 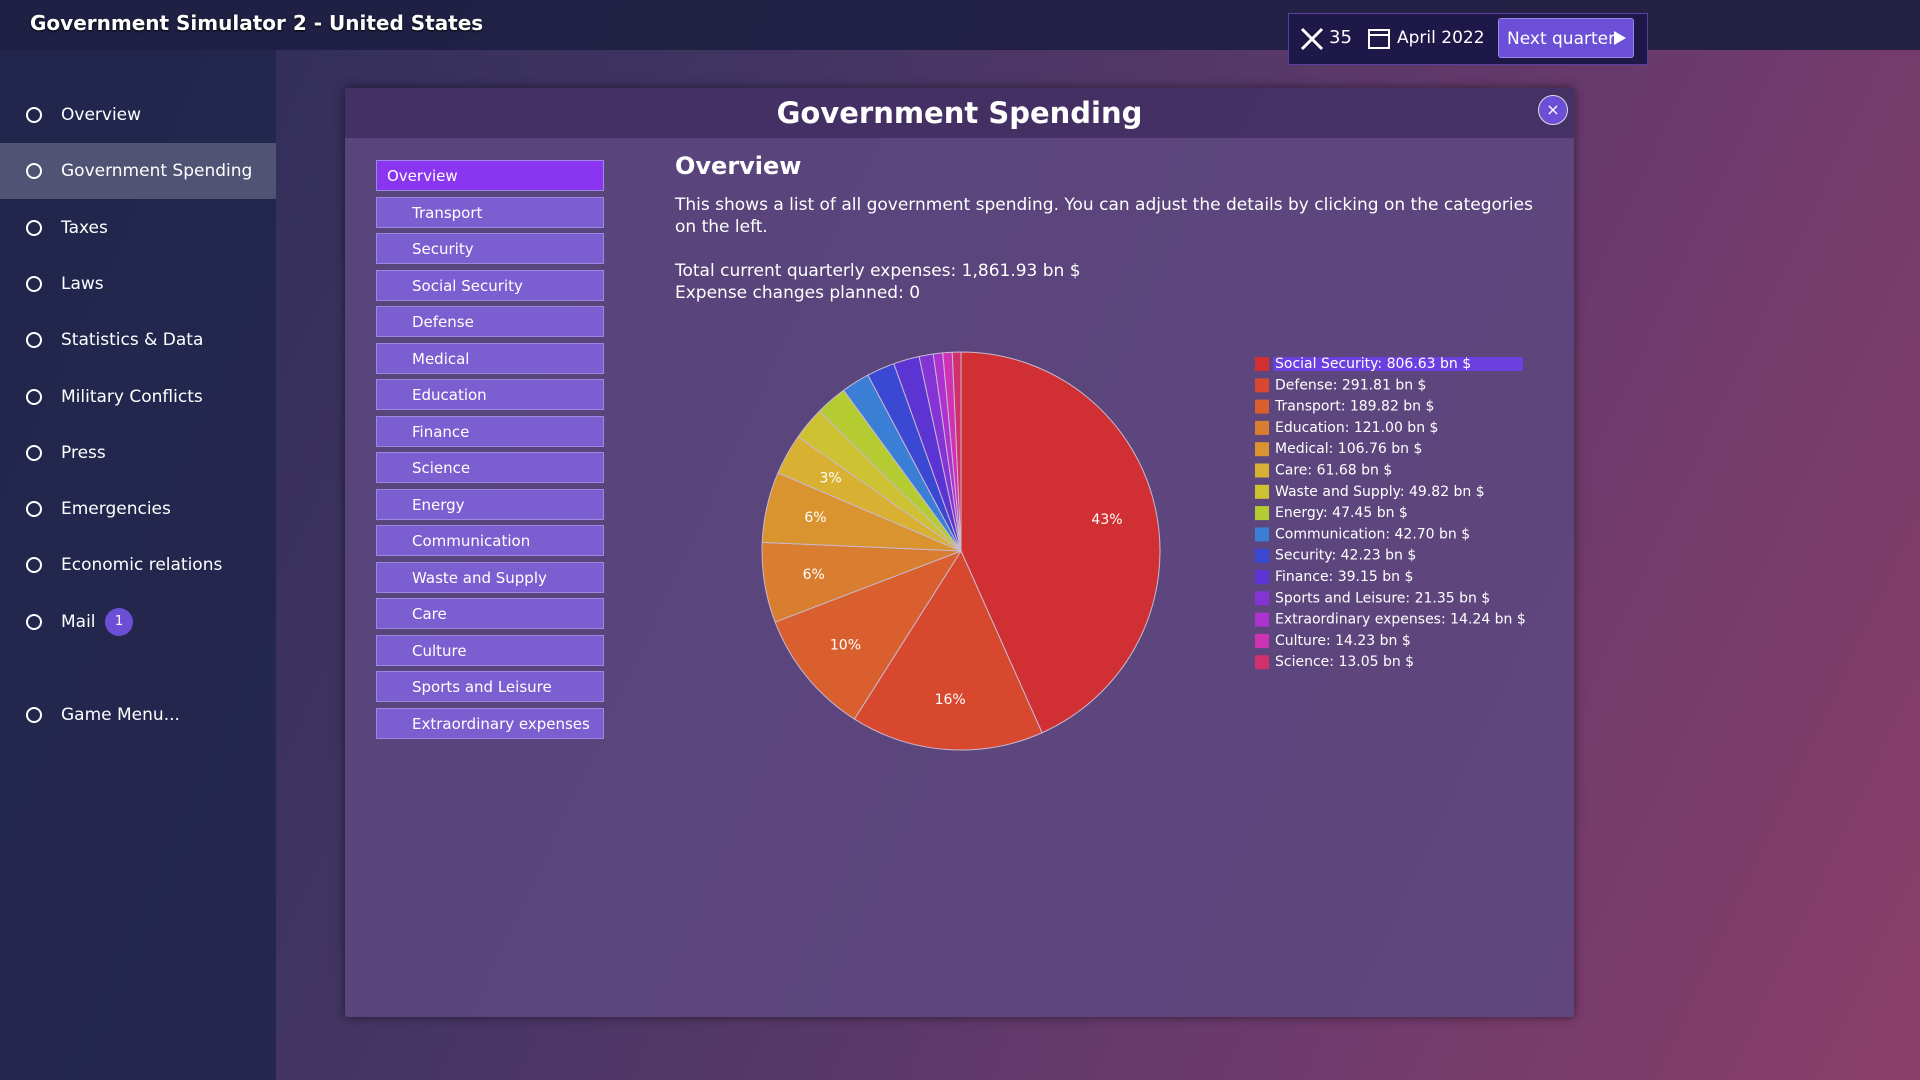 I want to click on category-button: Overview, so click(x=490, y=175).